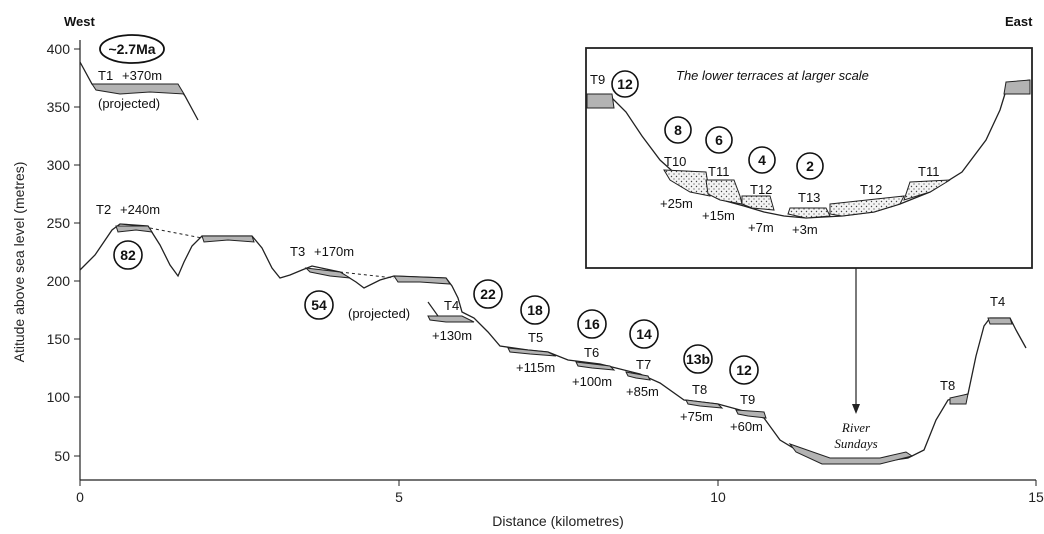 The image size is (1044, 534). Describe the element at coordinates (643, 364) in the screenshot. I see `terrace-name: T7` at that location.